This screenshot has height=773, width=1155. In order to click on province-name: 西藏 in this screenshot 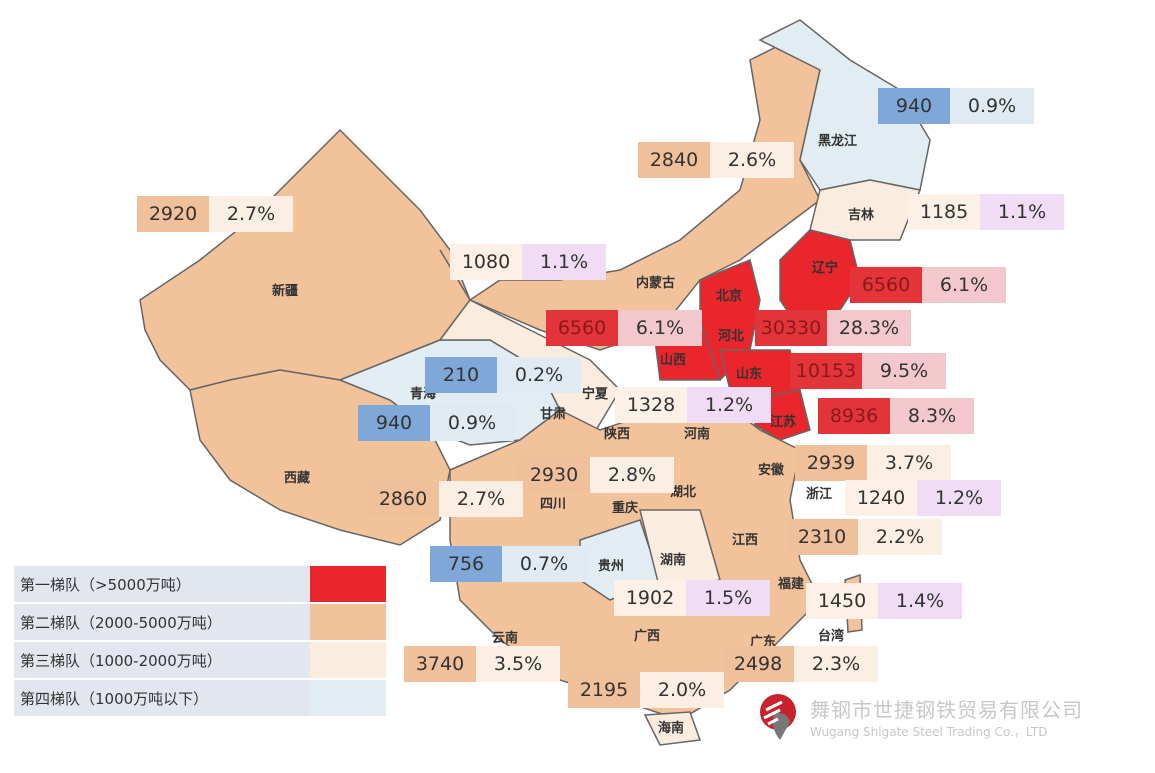, I will do `click(297, 478)`.